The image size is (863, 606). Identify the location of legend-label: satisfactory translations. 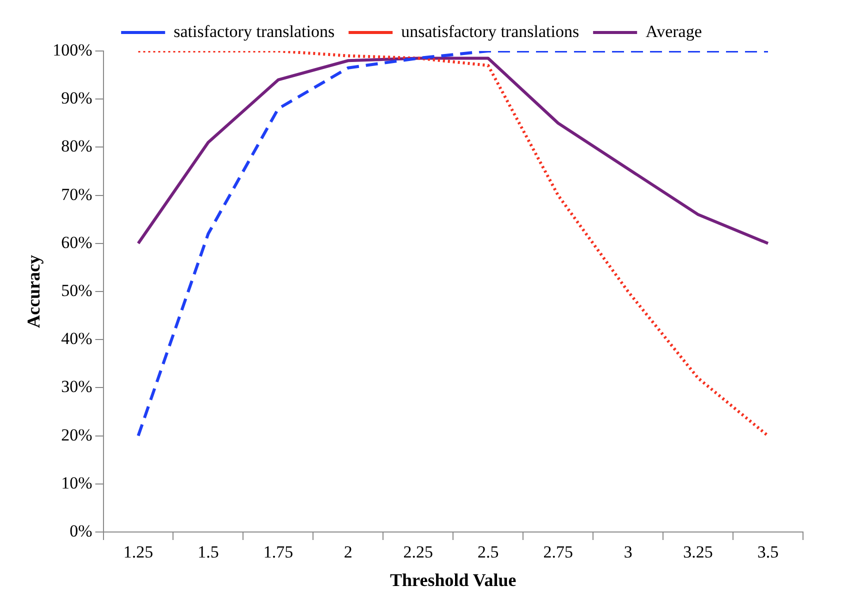
(254, 31).